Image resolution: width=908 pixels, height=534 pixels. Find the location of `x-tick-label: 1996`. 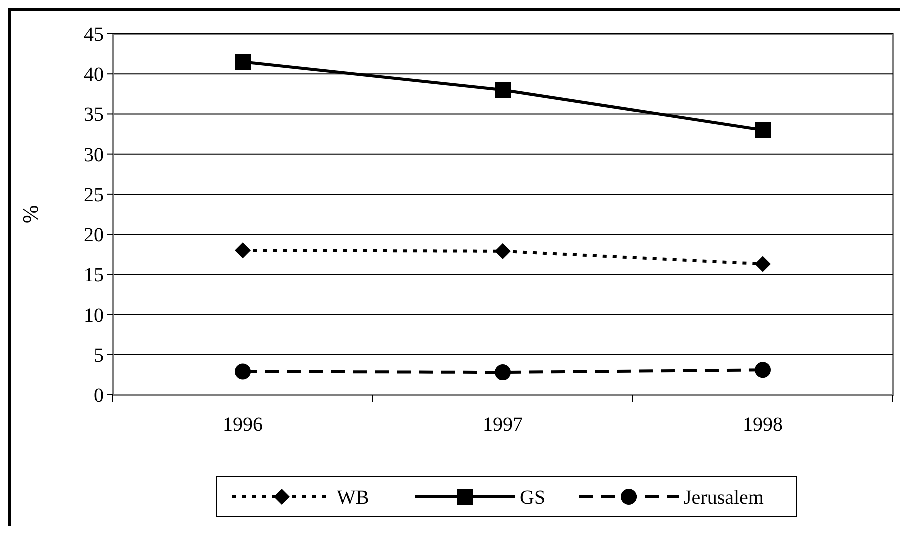

x-tick-label: 1996 is located at coordinates (243, 425).